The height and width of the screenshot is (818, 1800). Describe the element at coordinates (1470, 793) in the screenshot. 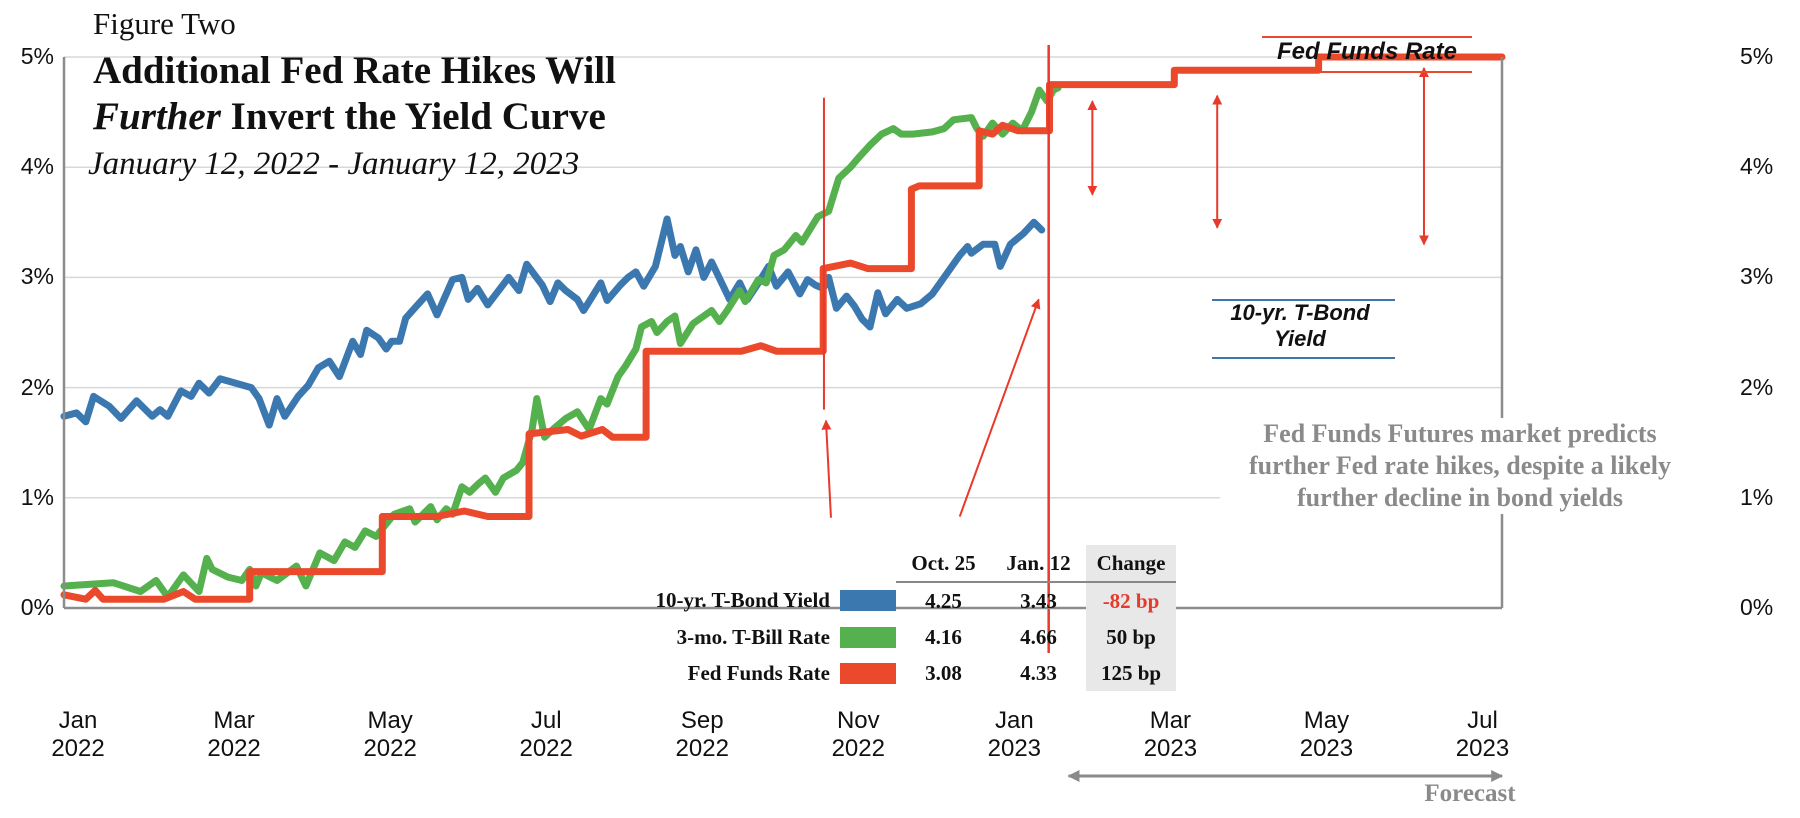

I see `forecast-label: Forecast` at that location.